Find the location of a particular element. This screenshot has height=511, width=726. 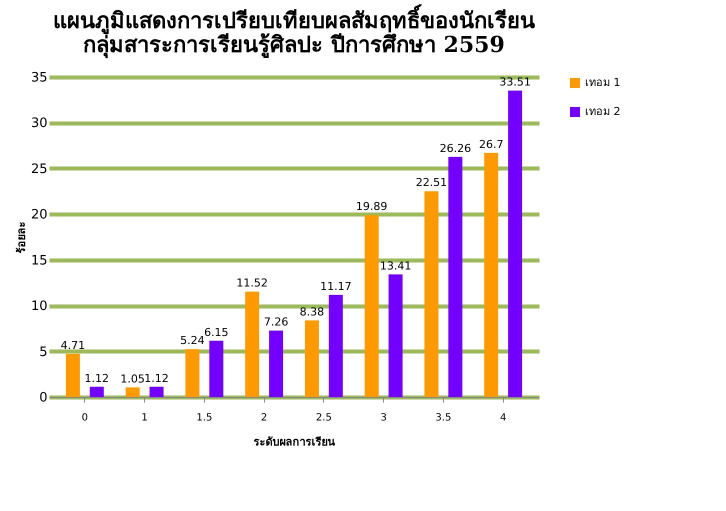

data-label: 4.71 is located at coordinates (73, 345).